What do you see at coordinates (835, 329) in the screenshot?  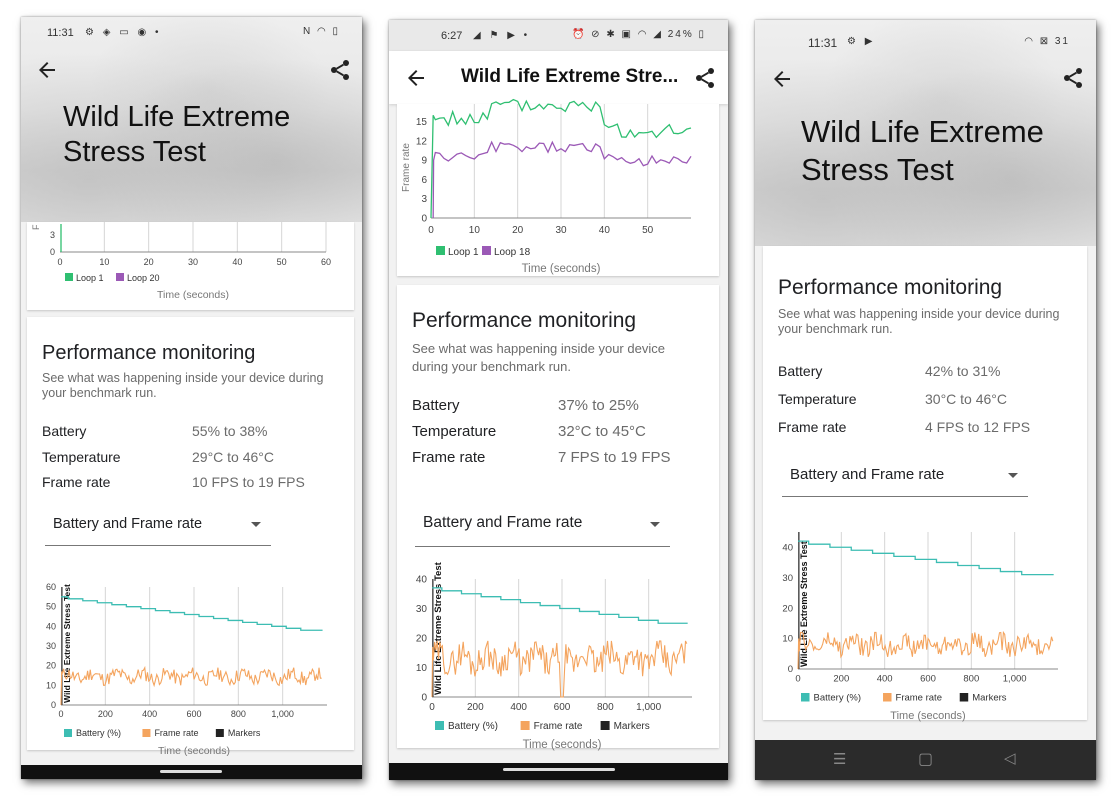 I see `subtitle-line-2: your benchmark run.` at bounding box center [835, 329].